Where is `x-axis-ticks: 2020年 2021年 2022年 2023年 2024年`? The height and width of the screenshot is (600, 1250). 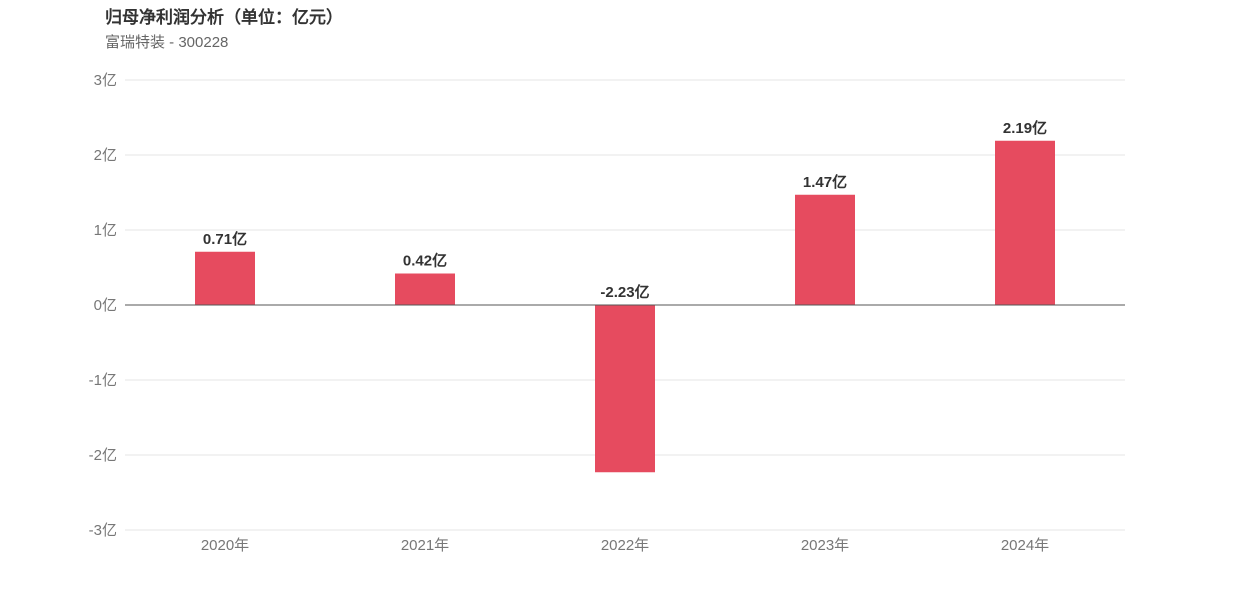
x-axis-ticks: 2020年 2021年 2022年 2023年 2024年 is located at coordinates (625, 545).